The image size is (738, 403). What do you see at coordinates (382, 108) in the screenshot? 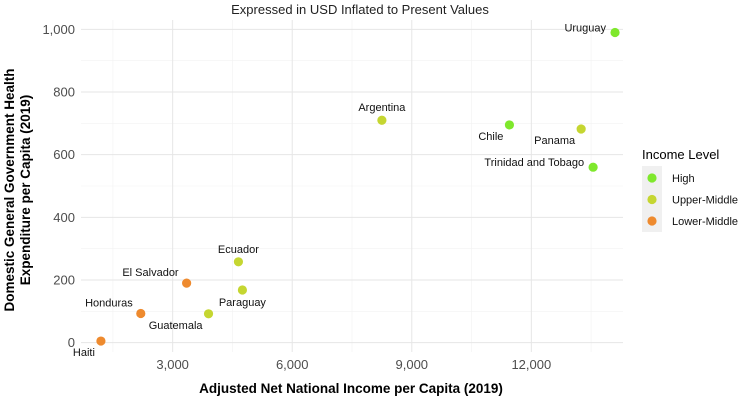
I see `point-label: Argentina` at bounding box center [382, 108].